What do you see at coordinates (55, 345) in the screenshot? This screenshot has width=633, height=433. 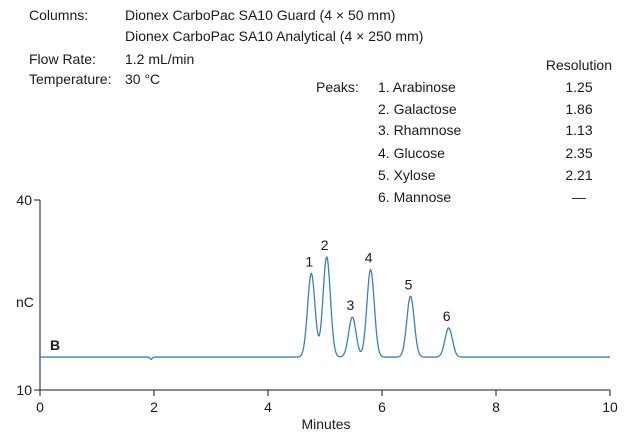 I see `panel-label: B` at bounding box center [55, 345].